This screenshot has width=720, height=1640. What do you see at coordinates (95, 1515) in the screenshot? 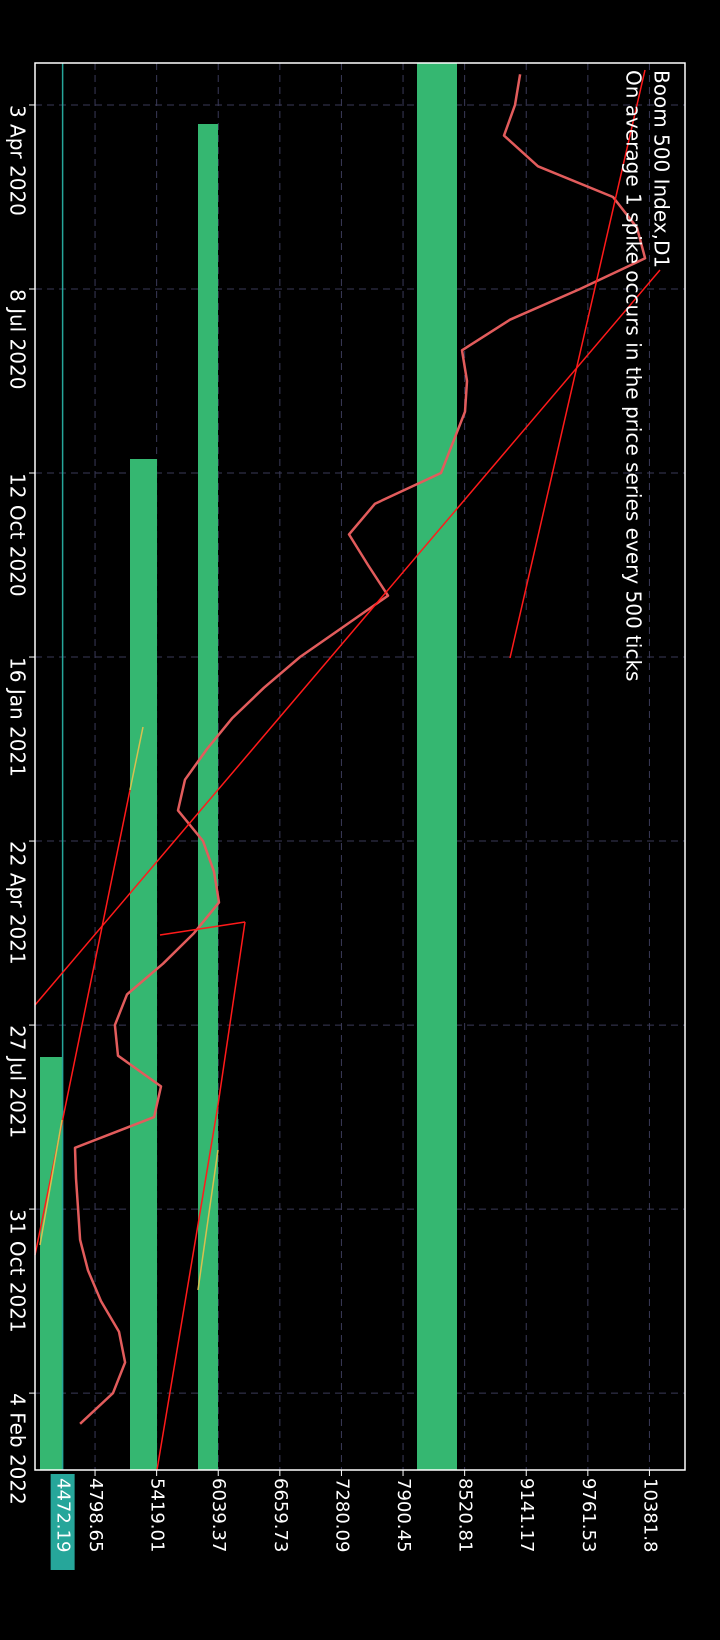
I see `price-label: 4798.65` at bounding box center [95, 1515].